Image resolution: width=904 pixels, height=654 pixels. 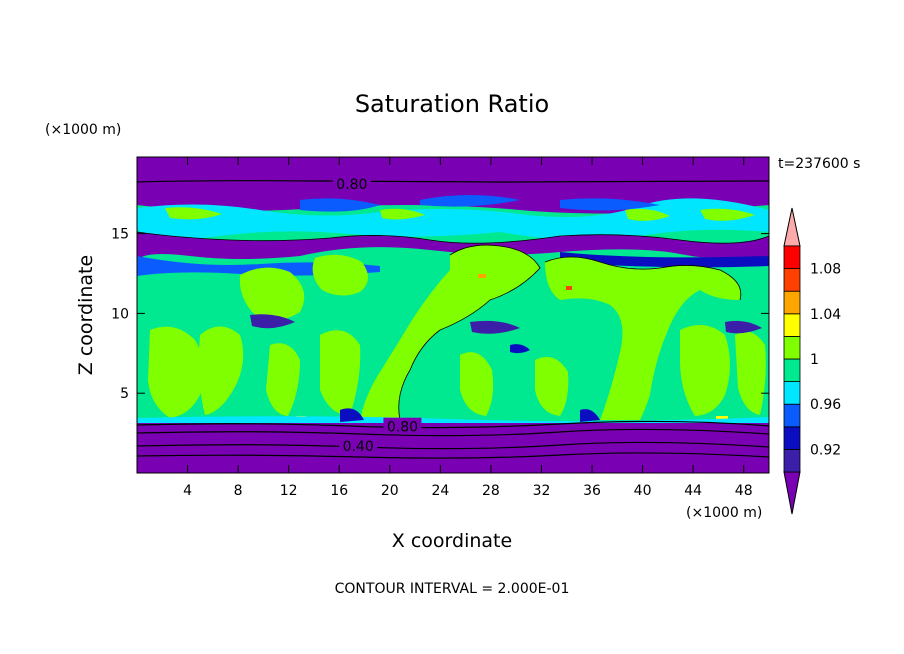 What do you see at coordinates (825, 270) in the screenshot?
I see `colorbar-label: 1.08` at bounding box center [825, 270].